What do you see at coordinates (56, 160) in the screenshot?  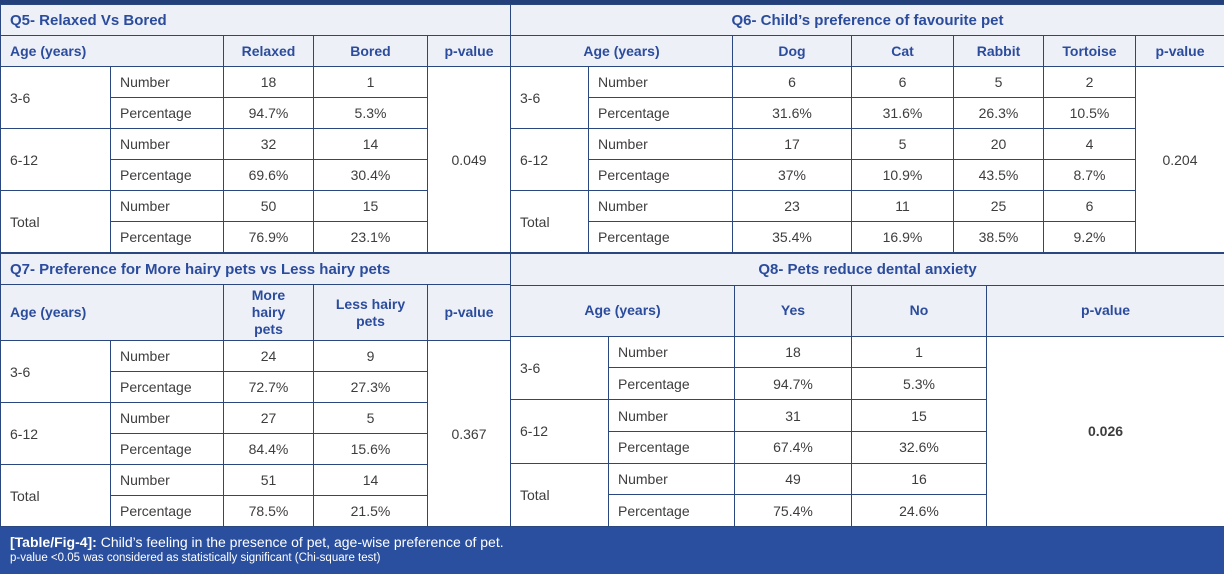 I see `age-group-cell: 6-12` at bounding box center [56, 160].